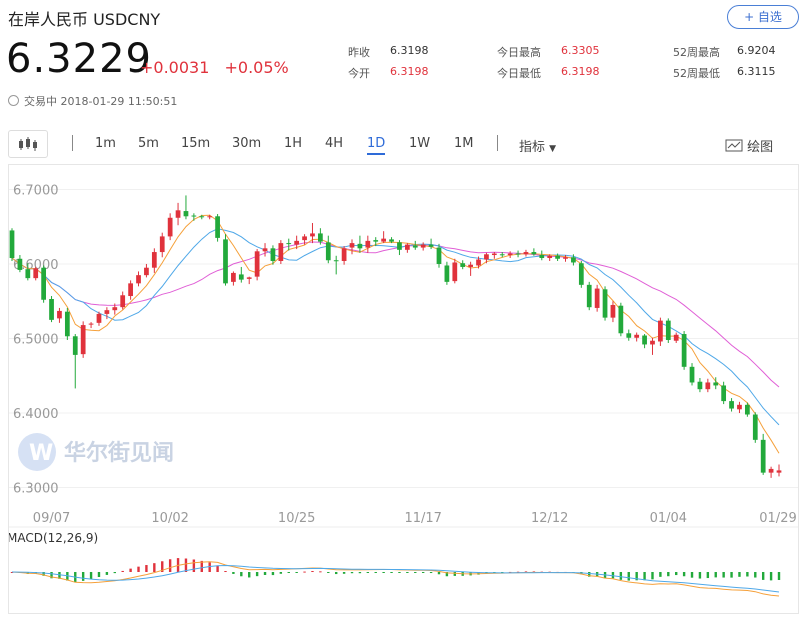 The image size is (805, 625). I want to click on y-tick-label: 6.6000, so click(36, 265).